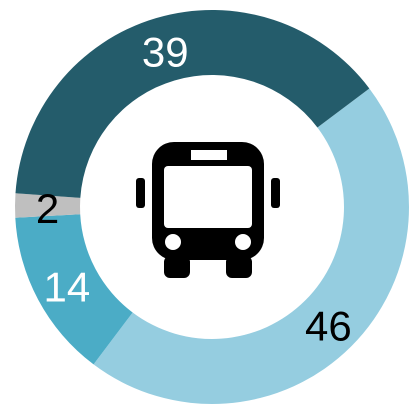 This screenshot has height=405, width=410. What do you see at coordinates (209, 155) in the screenshot?
I see `bus-sign` at bounding box center [209, 155].